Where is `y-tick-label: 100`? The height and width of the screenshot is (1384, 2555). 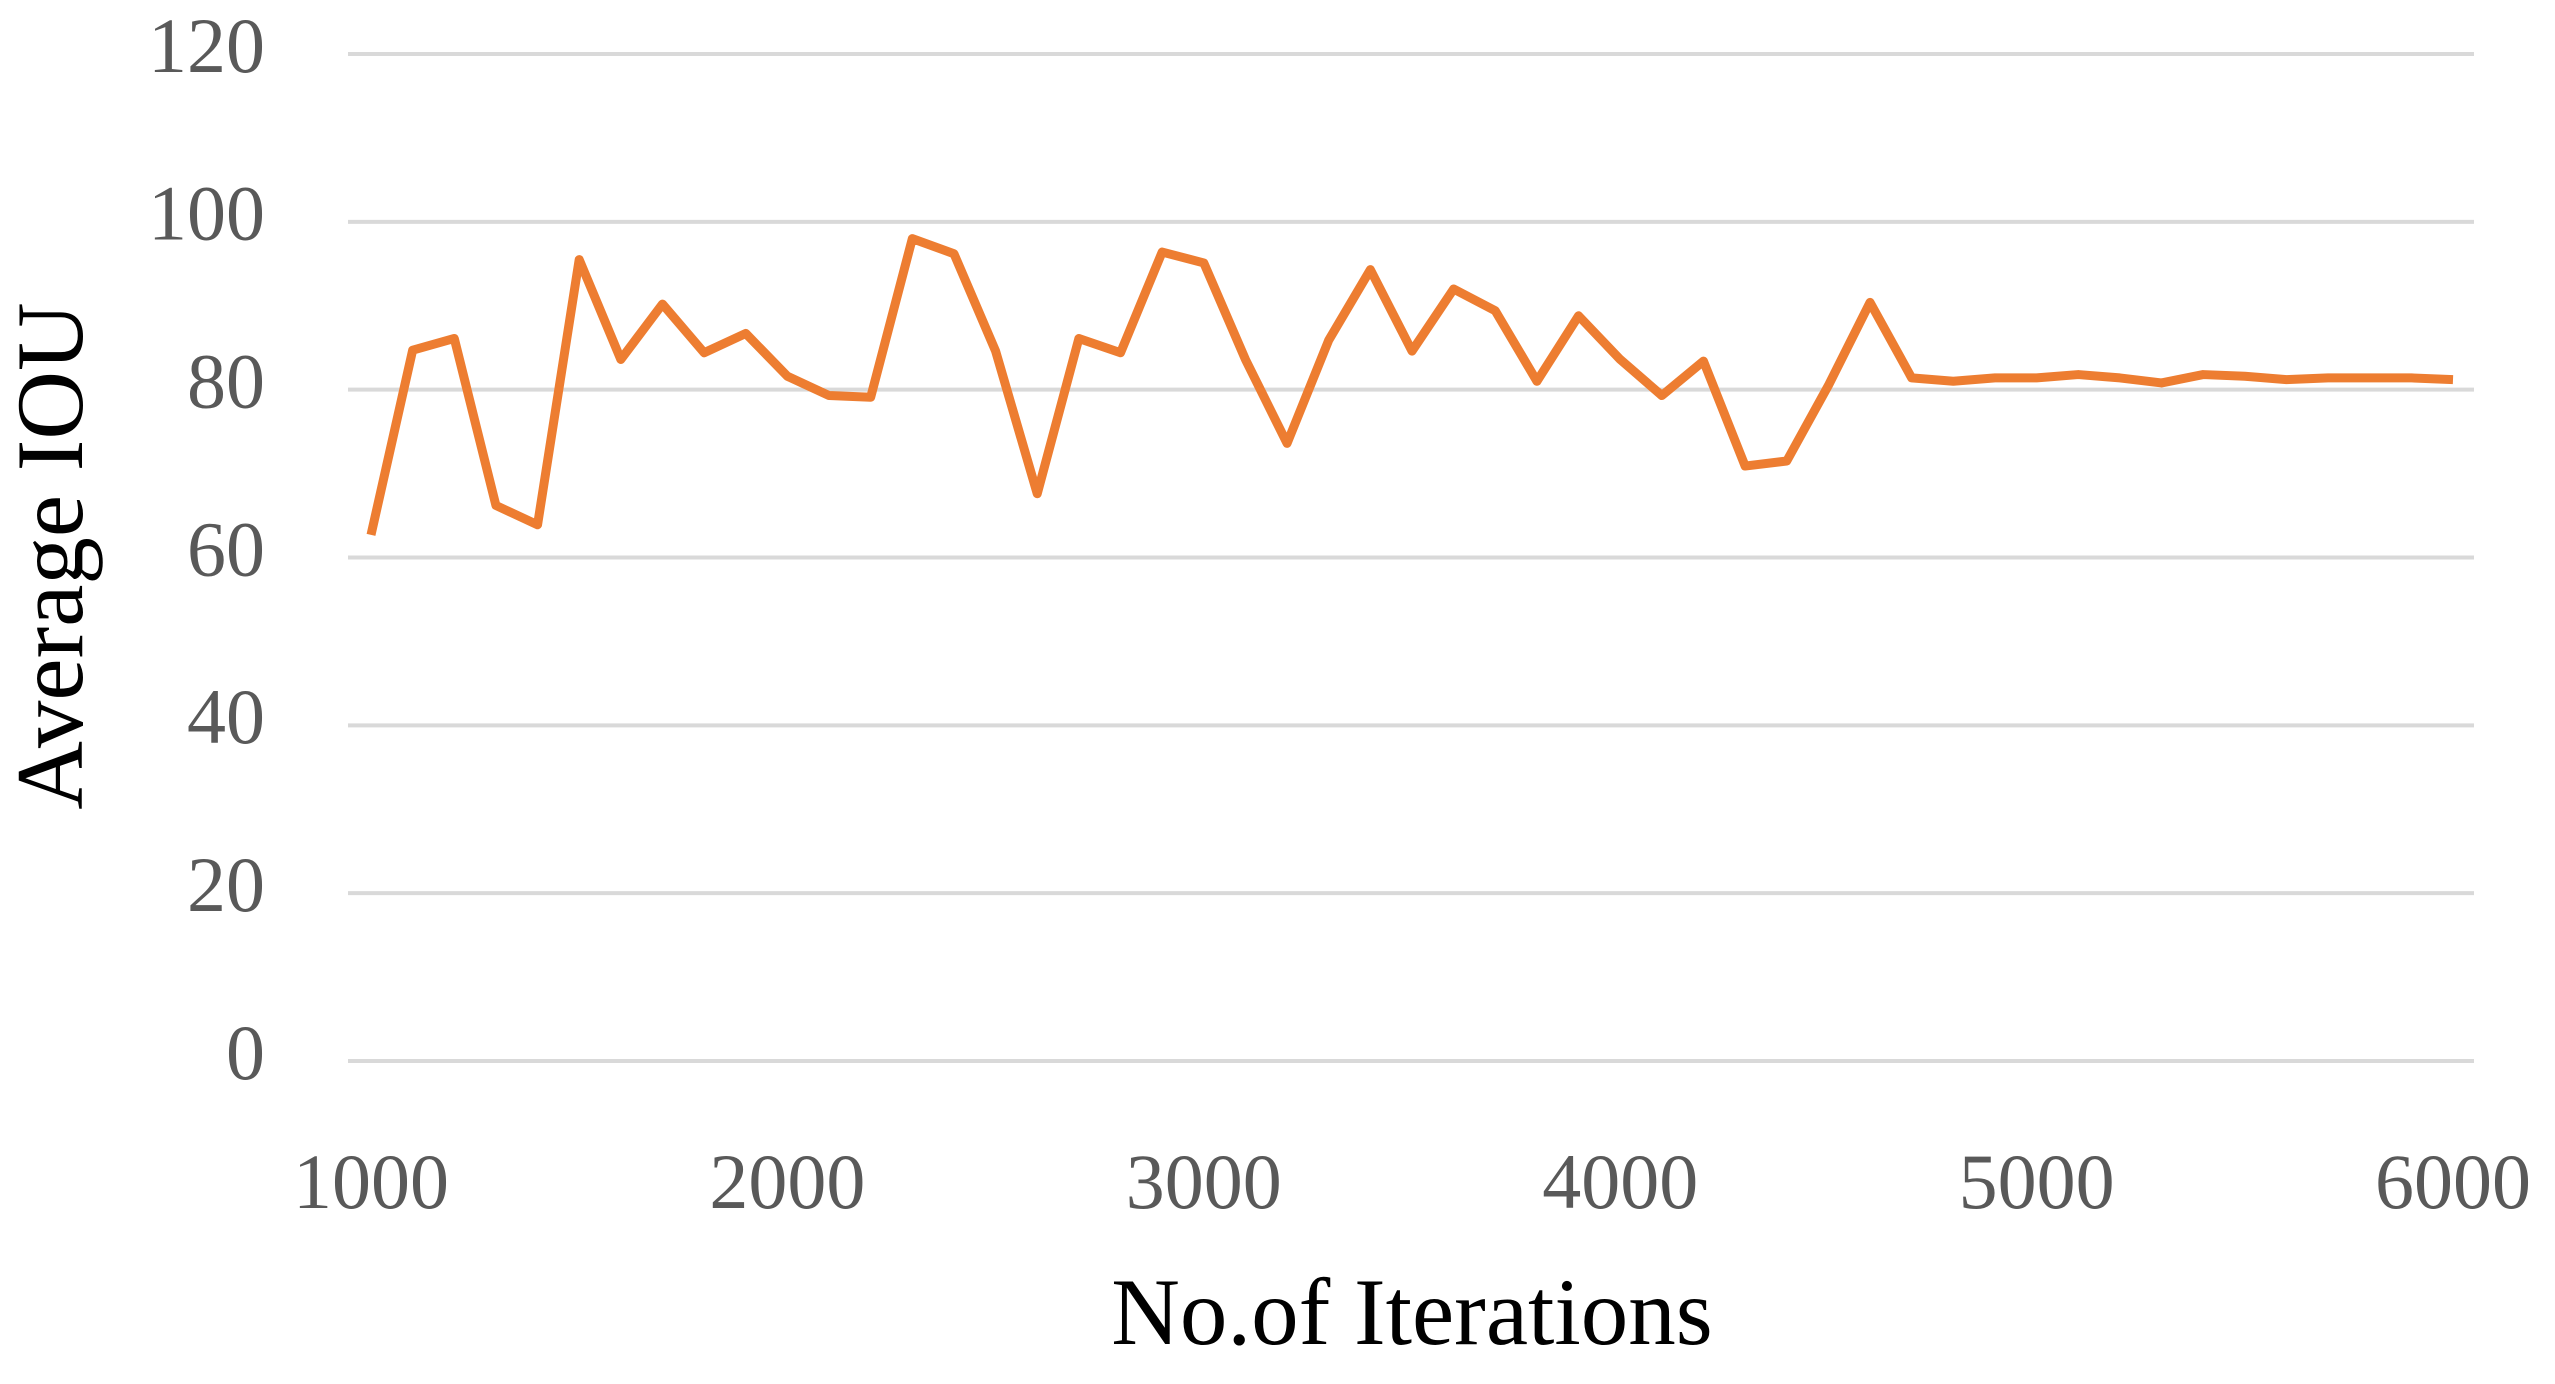 y-tick-label: 100 is located at coordinates (206, 213).